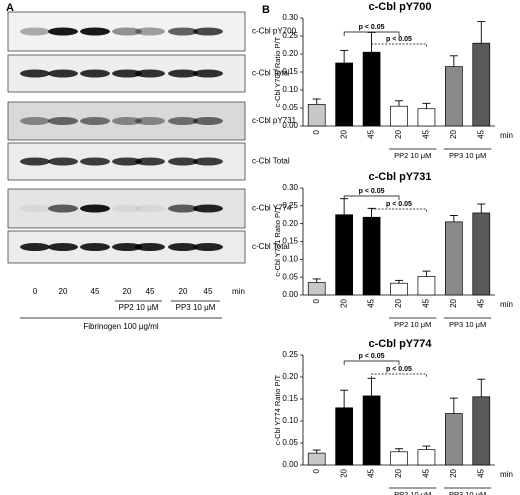  Describe the element at coordinates (290, 205) in the screenshot. I see `y-tick-label: 0.25` at that location.